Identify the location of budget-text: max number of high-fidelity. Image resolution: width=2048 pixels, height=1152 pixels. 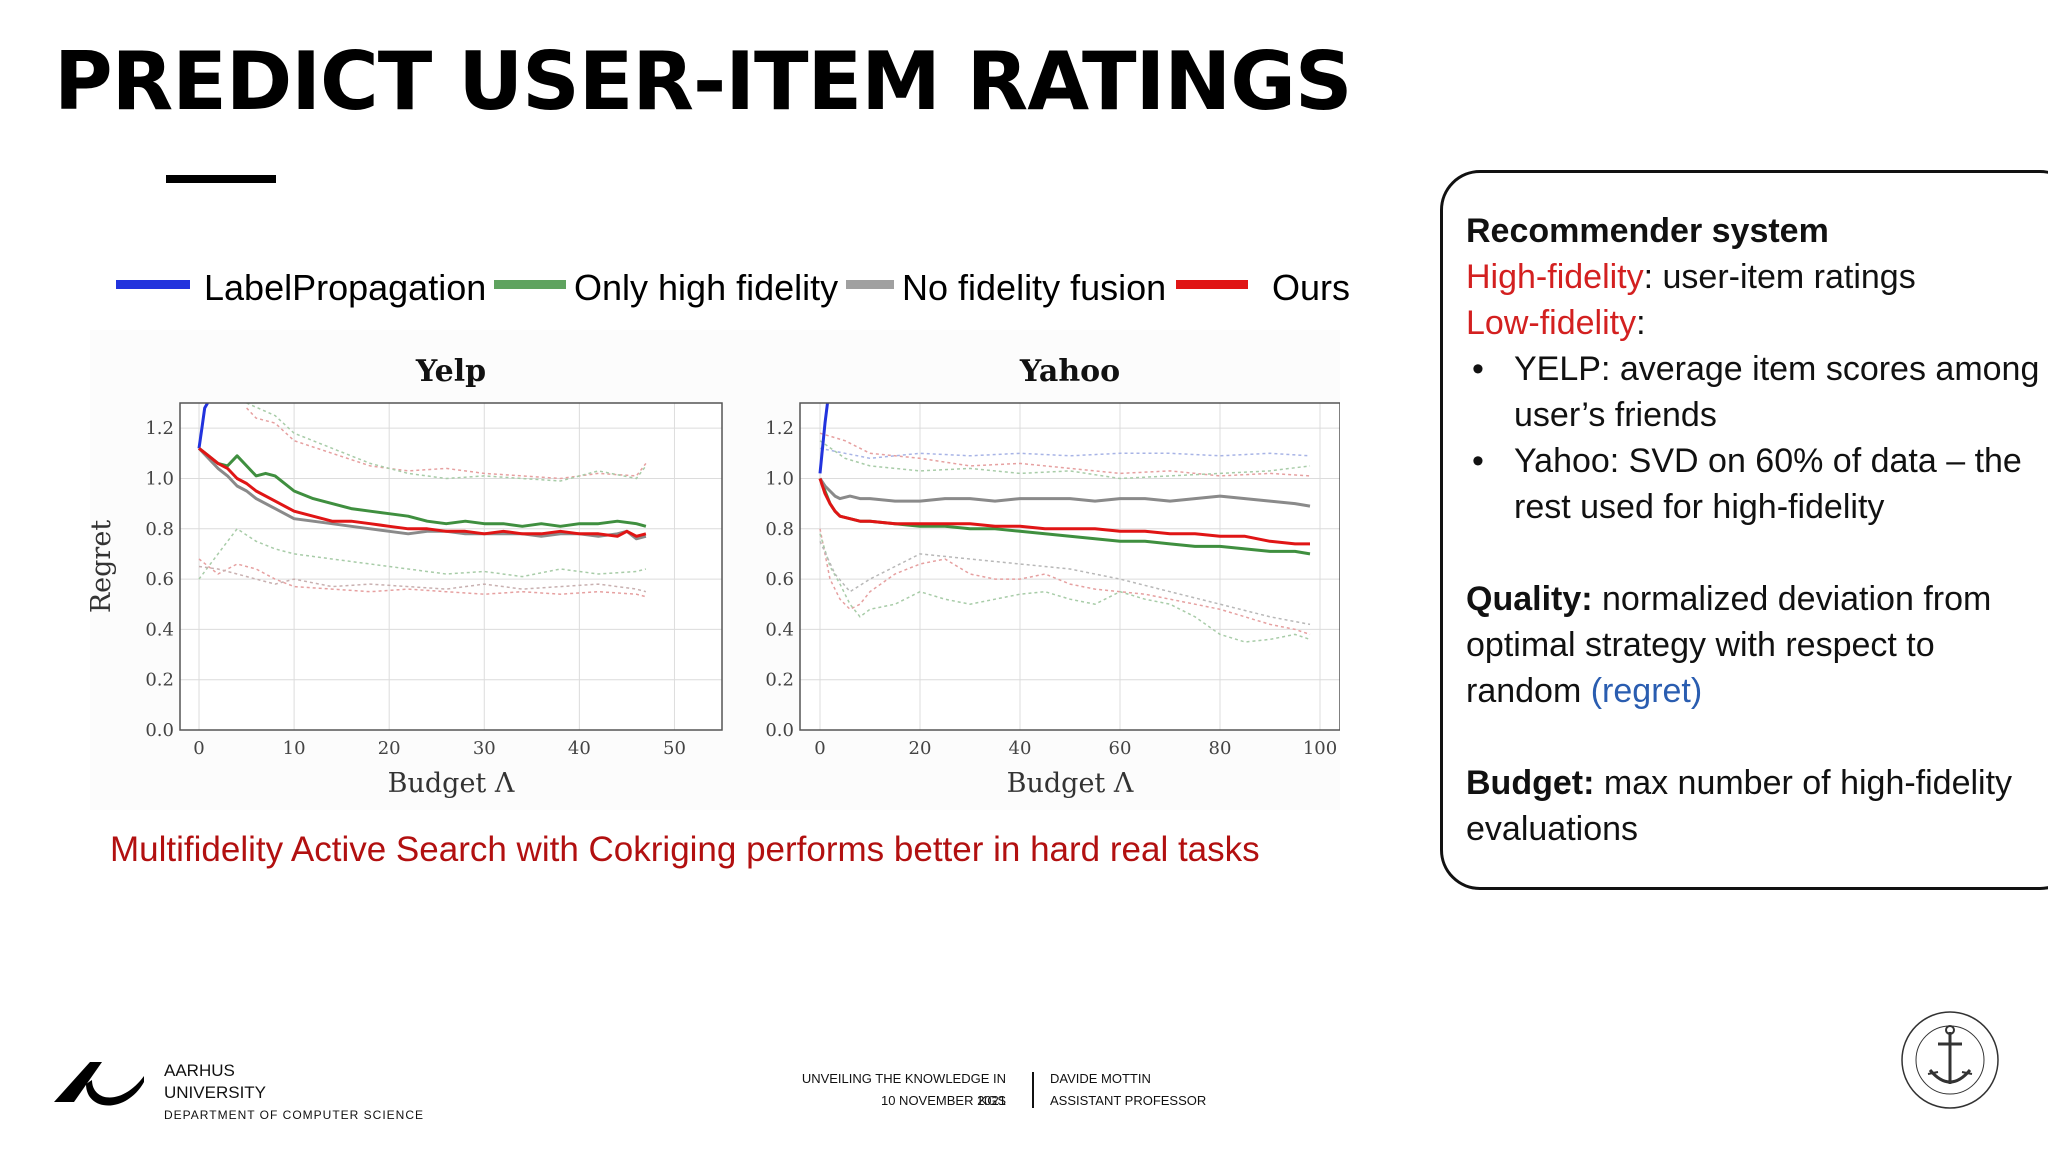
(1803, 783).